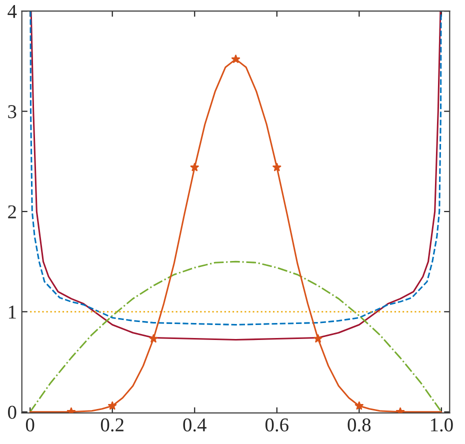 The height and width of the screenshot is (444, 465). I want to click on x-tick-label: 0, so click(30, 425).